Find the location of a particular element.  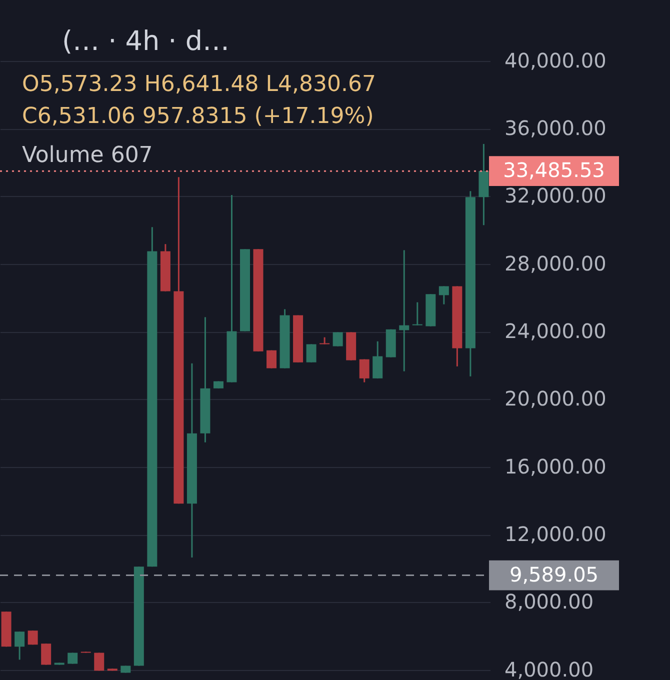

y-tick-label: 24,000.00 is located at coordinates (555, 331).